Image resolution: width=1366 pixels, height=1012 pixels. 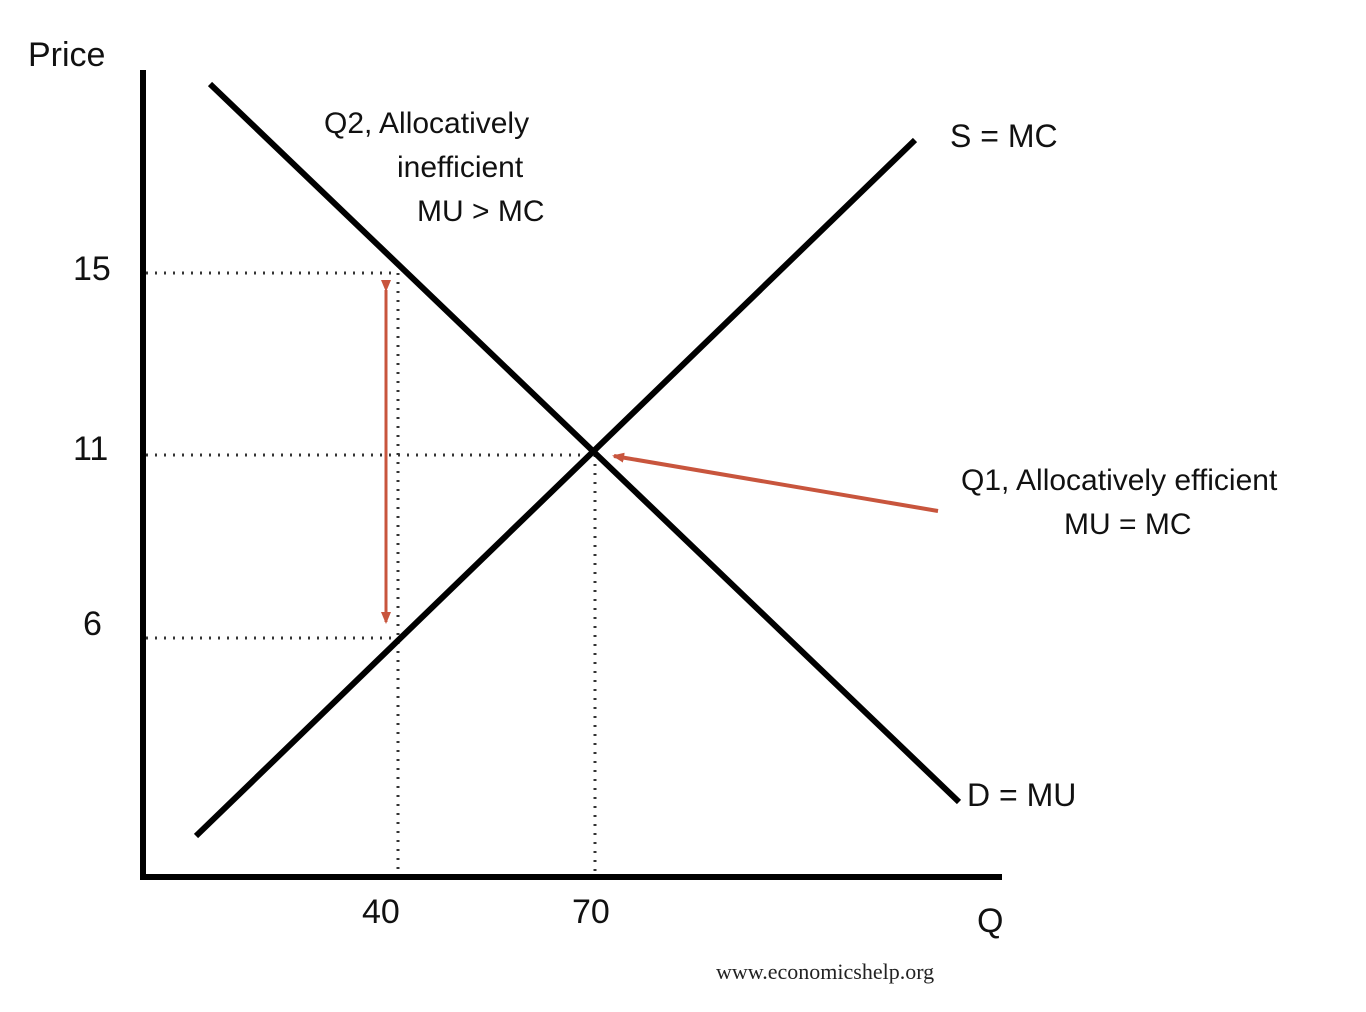 I want to click on x-tick-40: 40, so click(x=381, y=912).